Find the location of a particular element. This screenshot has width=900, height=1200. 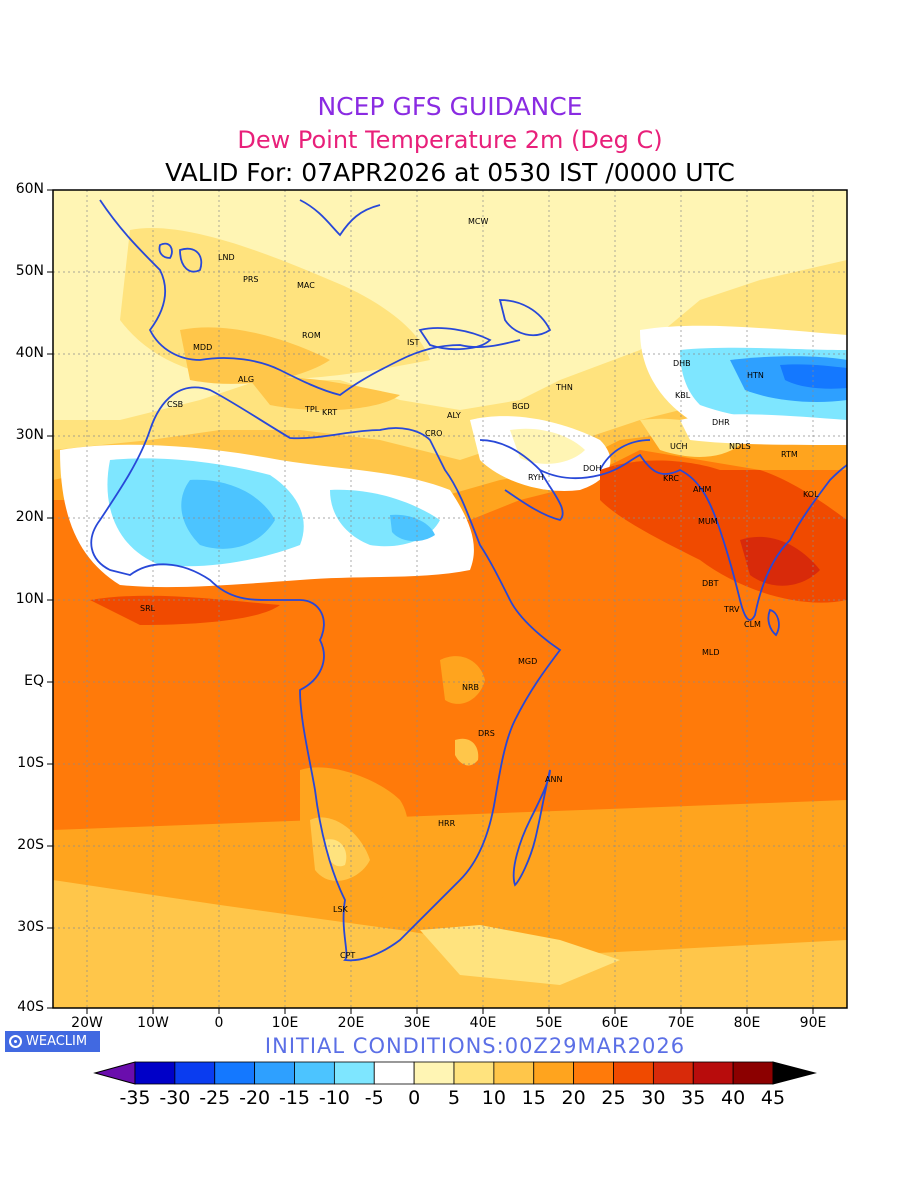

lat-label: 40N is located at coordinates (29, 353).